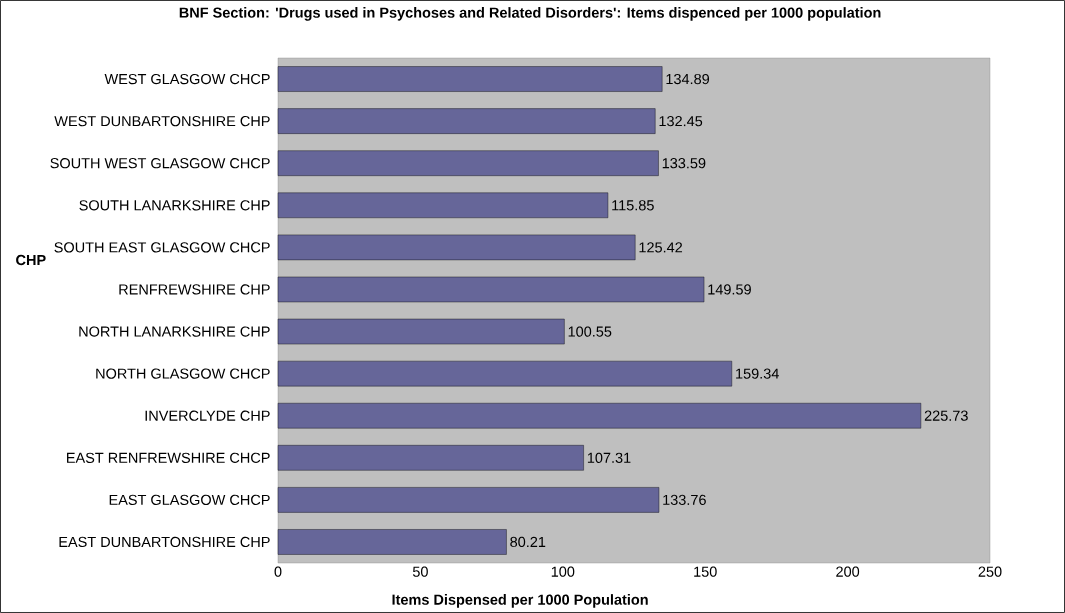 The width and height of the screenshot is (1065, 613). What do you see at coordinates (661, 247) in the screenshot?
I see `data-label: 125.42` at bounding box center [661, 247].